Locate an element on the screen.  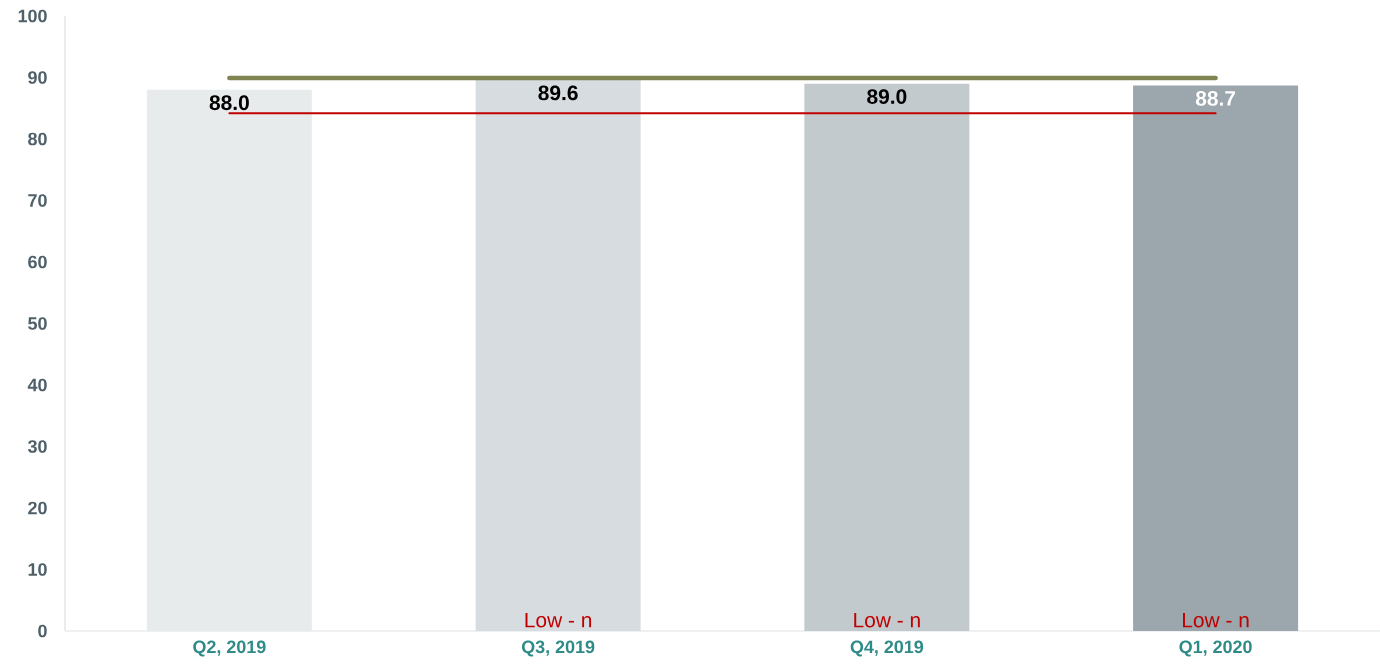
y-tick-label: 80 is located at coordinates (37, 139).